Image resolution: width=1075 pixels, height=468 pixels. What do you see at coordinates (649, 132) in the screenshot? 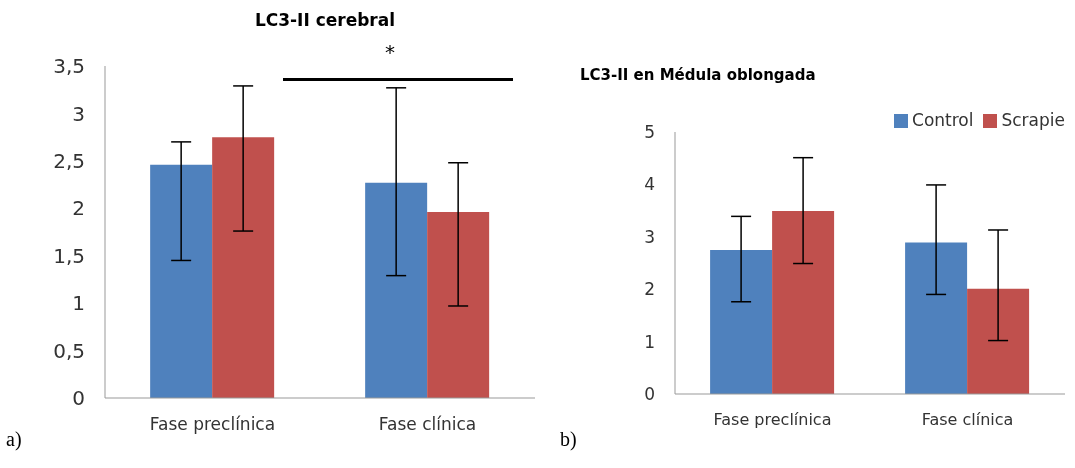
I see `y-tick-label: 5` at bounding box center [649, 132].